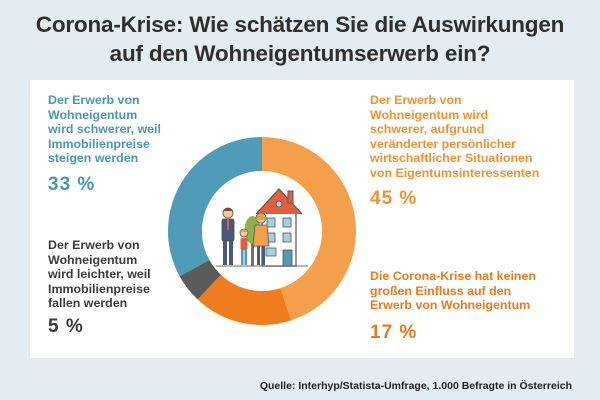 The height and width of the screenshot is (400, 600). What do you see at coordinates (455, 172) in the screenshot?
I see `label-line: von Eigentumsinteressenten` at bounding box center [455, 172].